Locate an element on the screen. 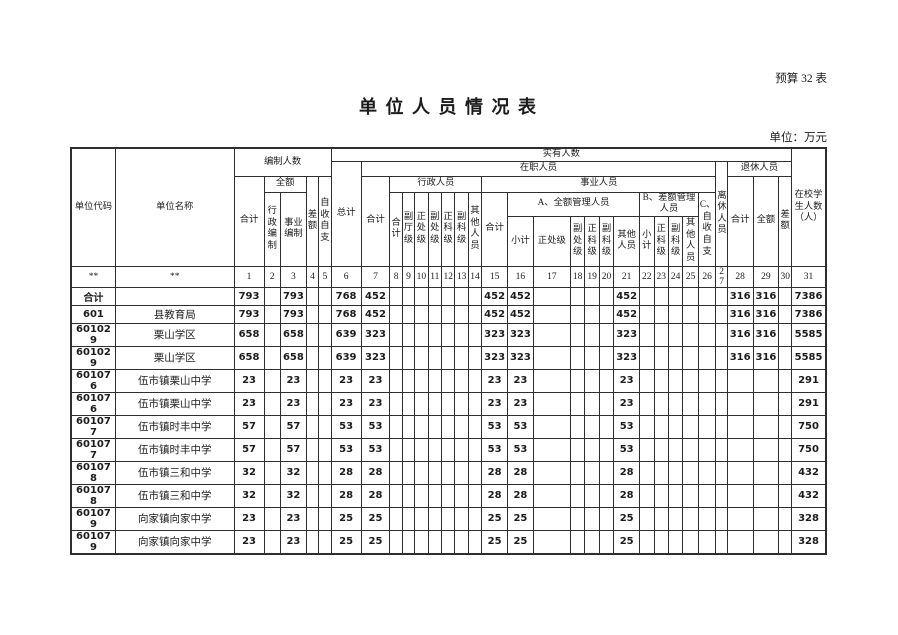 The width and height of the screenshot is (898, 635). unit-code-cell: 601079 is located at coordinates (93, 518).